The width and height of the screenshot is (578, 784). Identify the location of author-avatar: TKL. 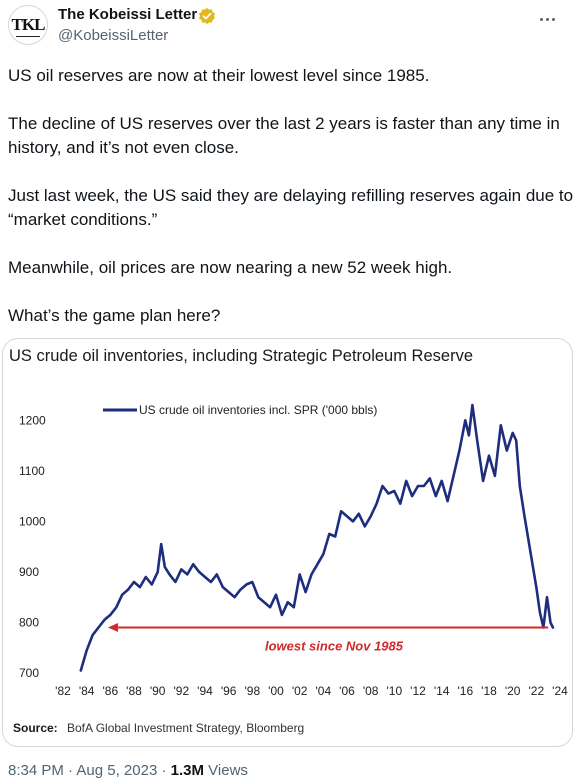
(28, 25).